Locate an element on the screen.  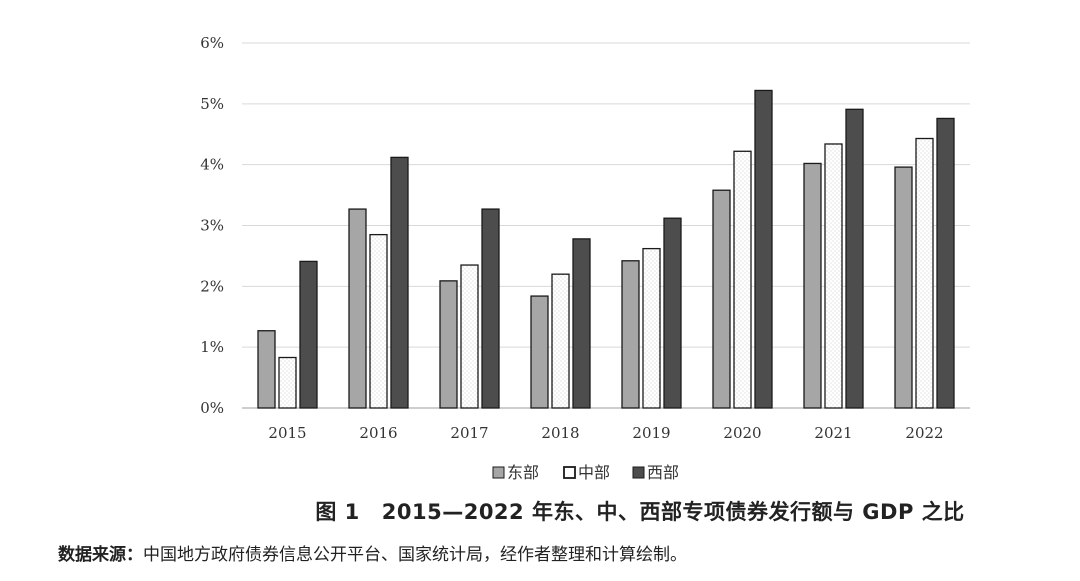
x-tick-label: 2017 is located at coordinates (469, 433).